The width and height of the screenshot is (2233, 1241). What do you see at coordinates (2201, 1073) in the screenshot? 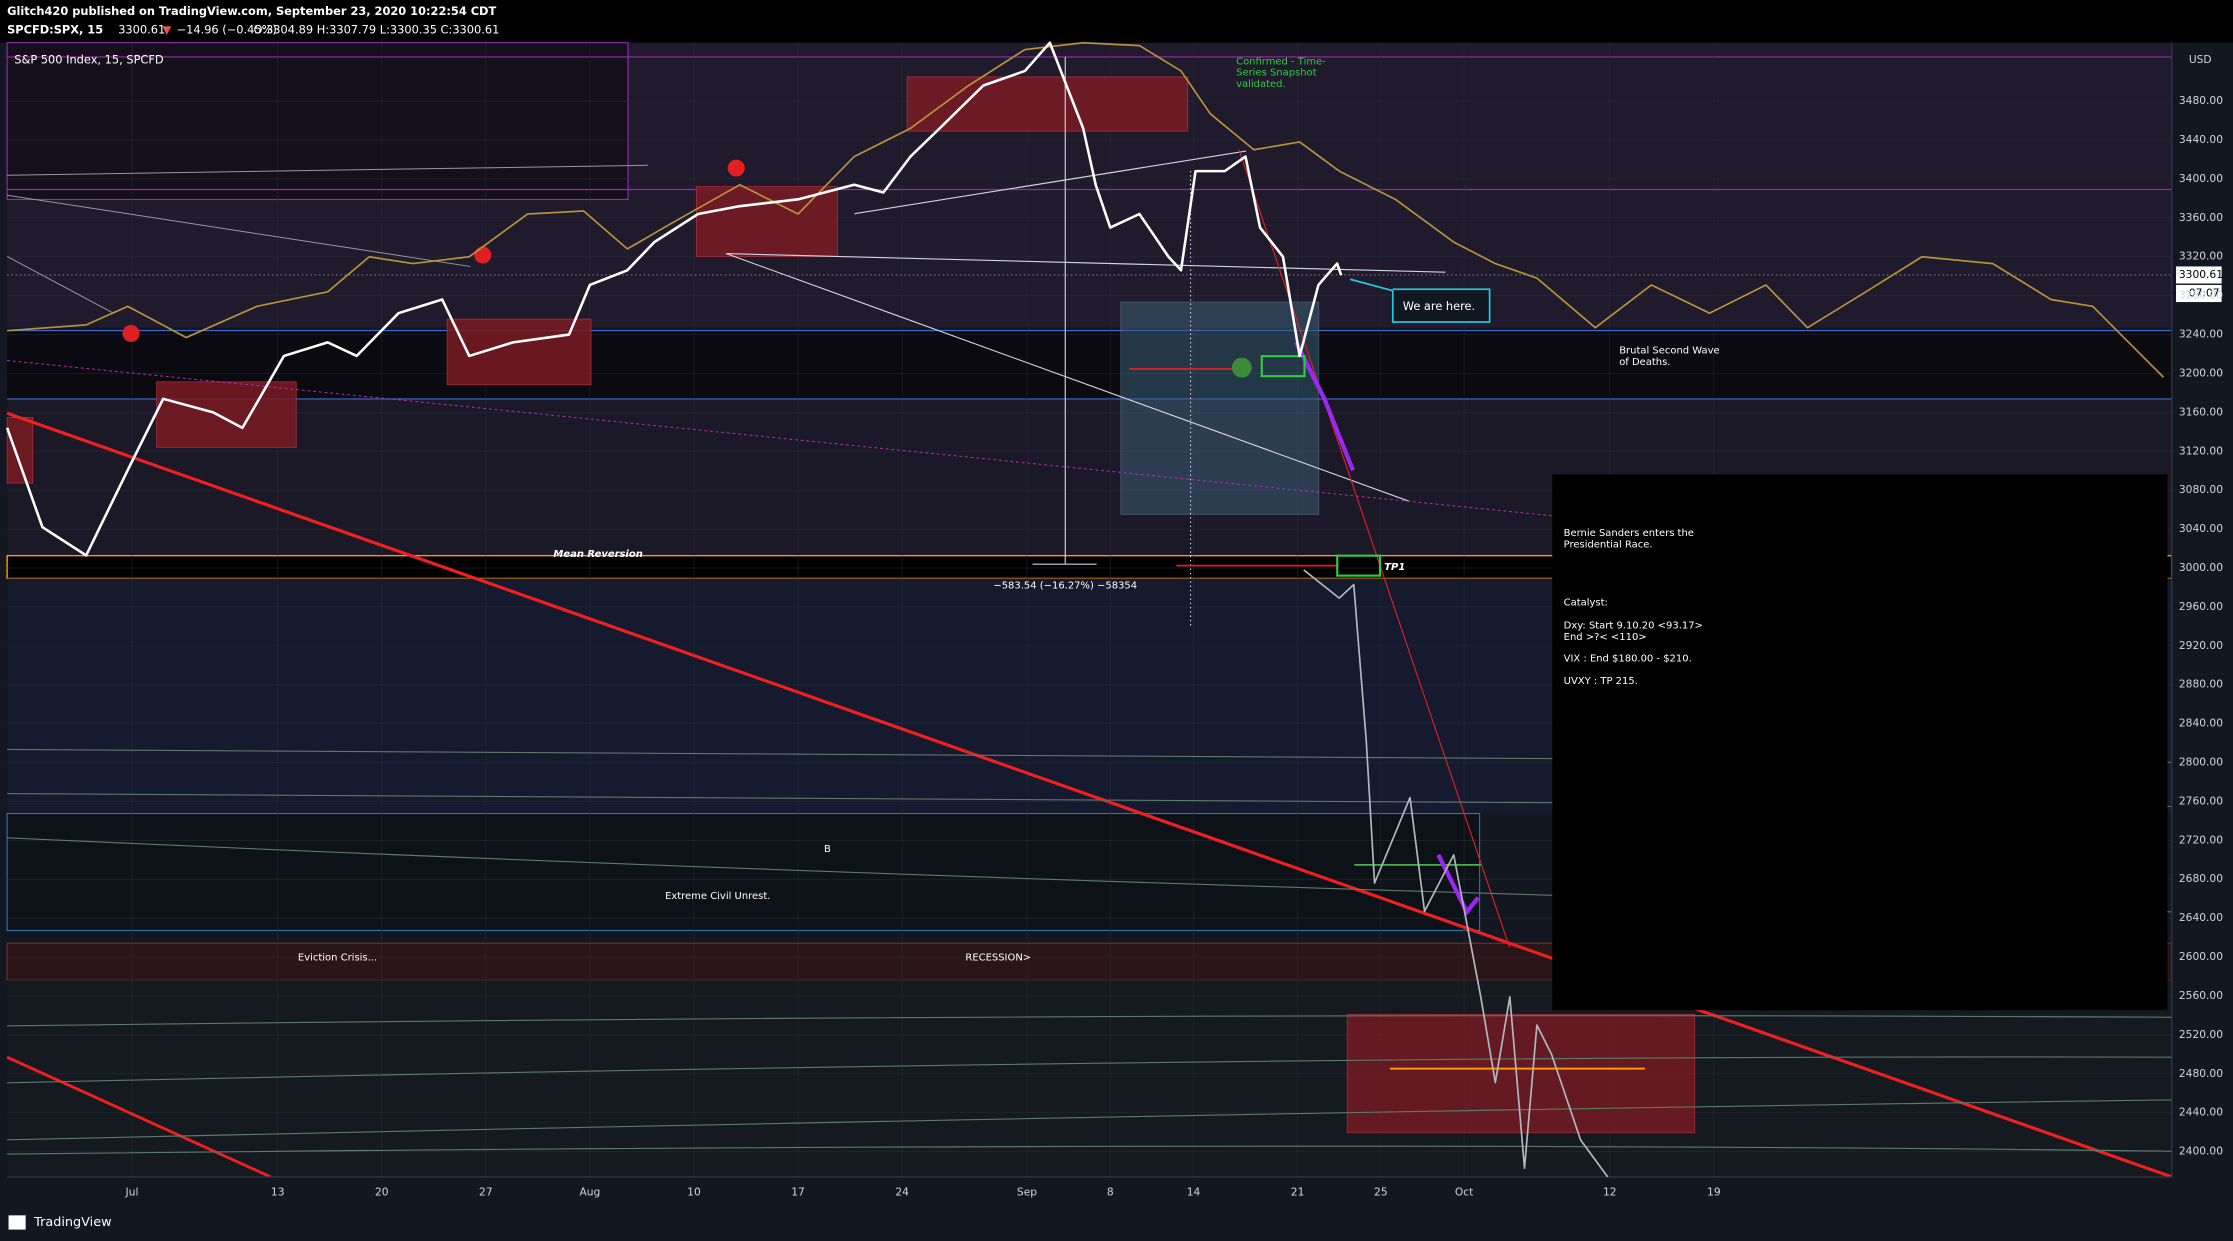
I see `y-tick-label: 2480.00` at bounding box center [2201, 1073].